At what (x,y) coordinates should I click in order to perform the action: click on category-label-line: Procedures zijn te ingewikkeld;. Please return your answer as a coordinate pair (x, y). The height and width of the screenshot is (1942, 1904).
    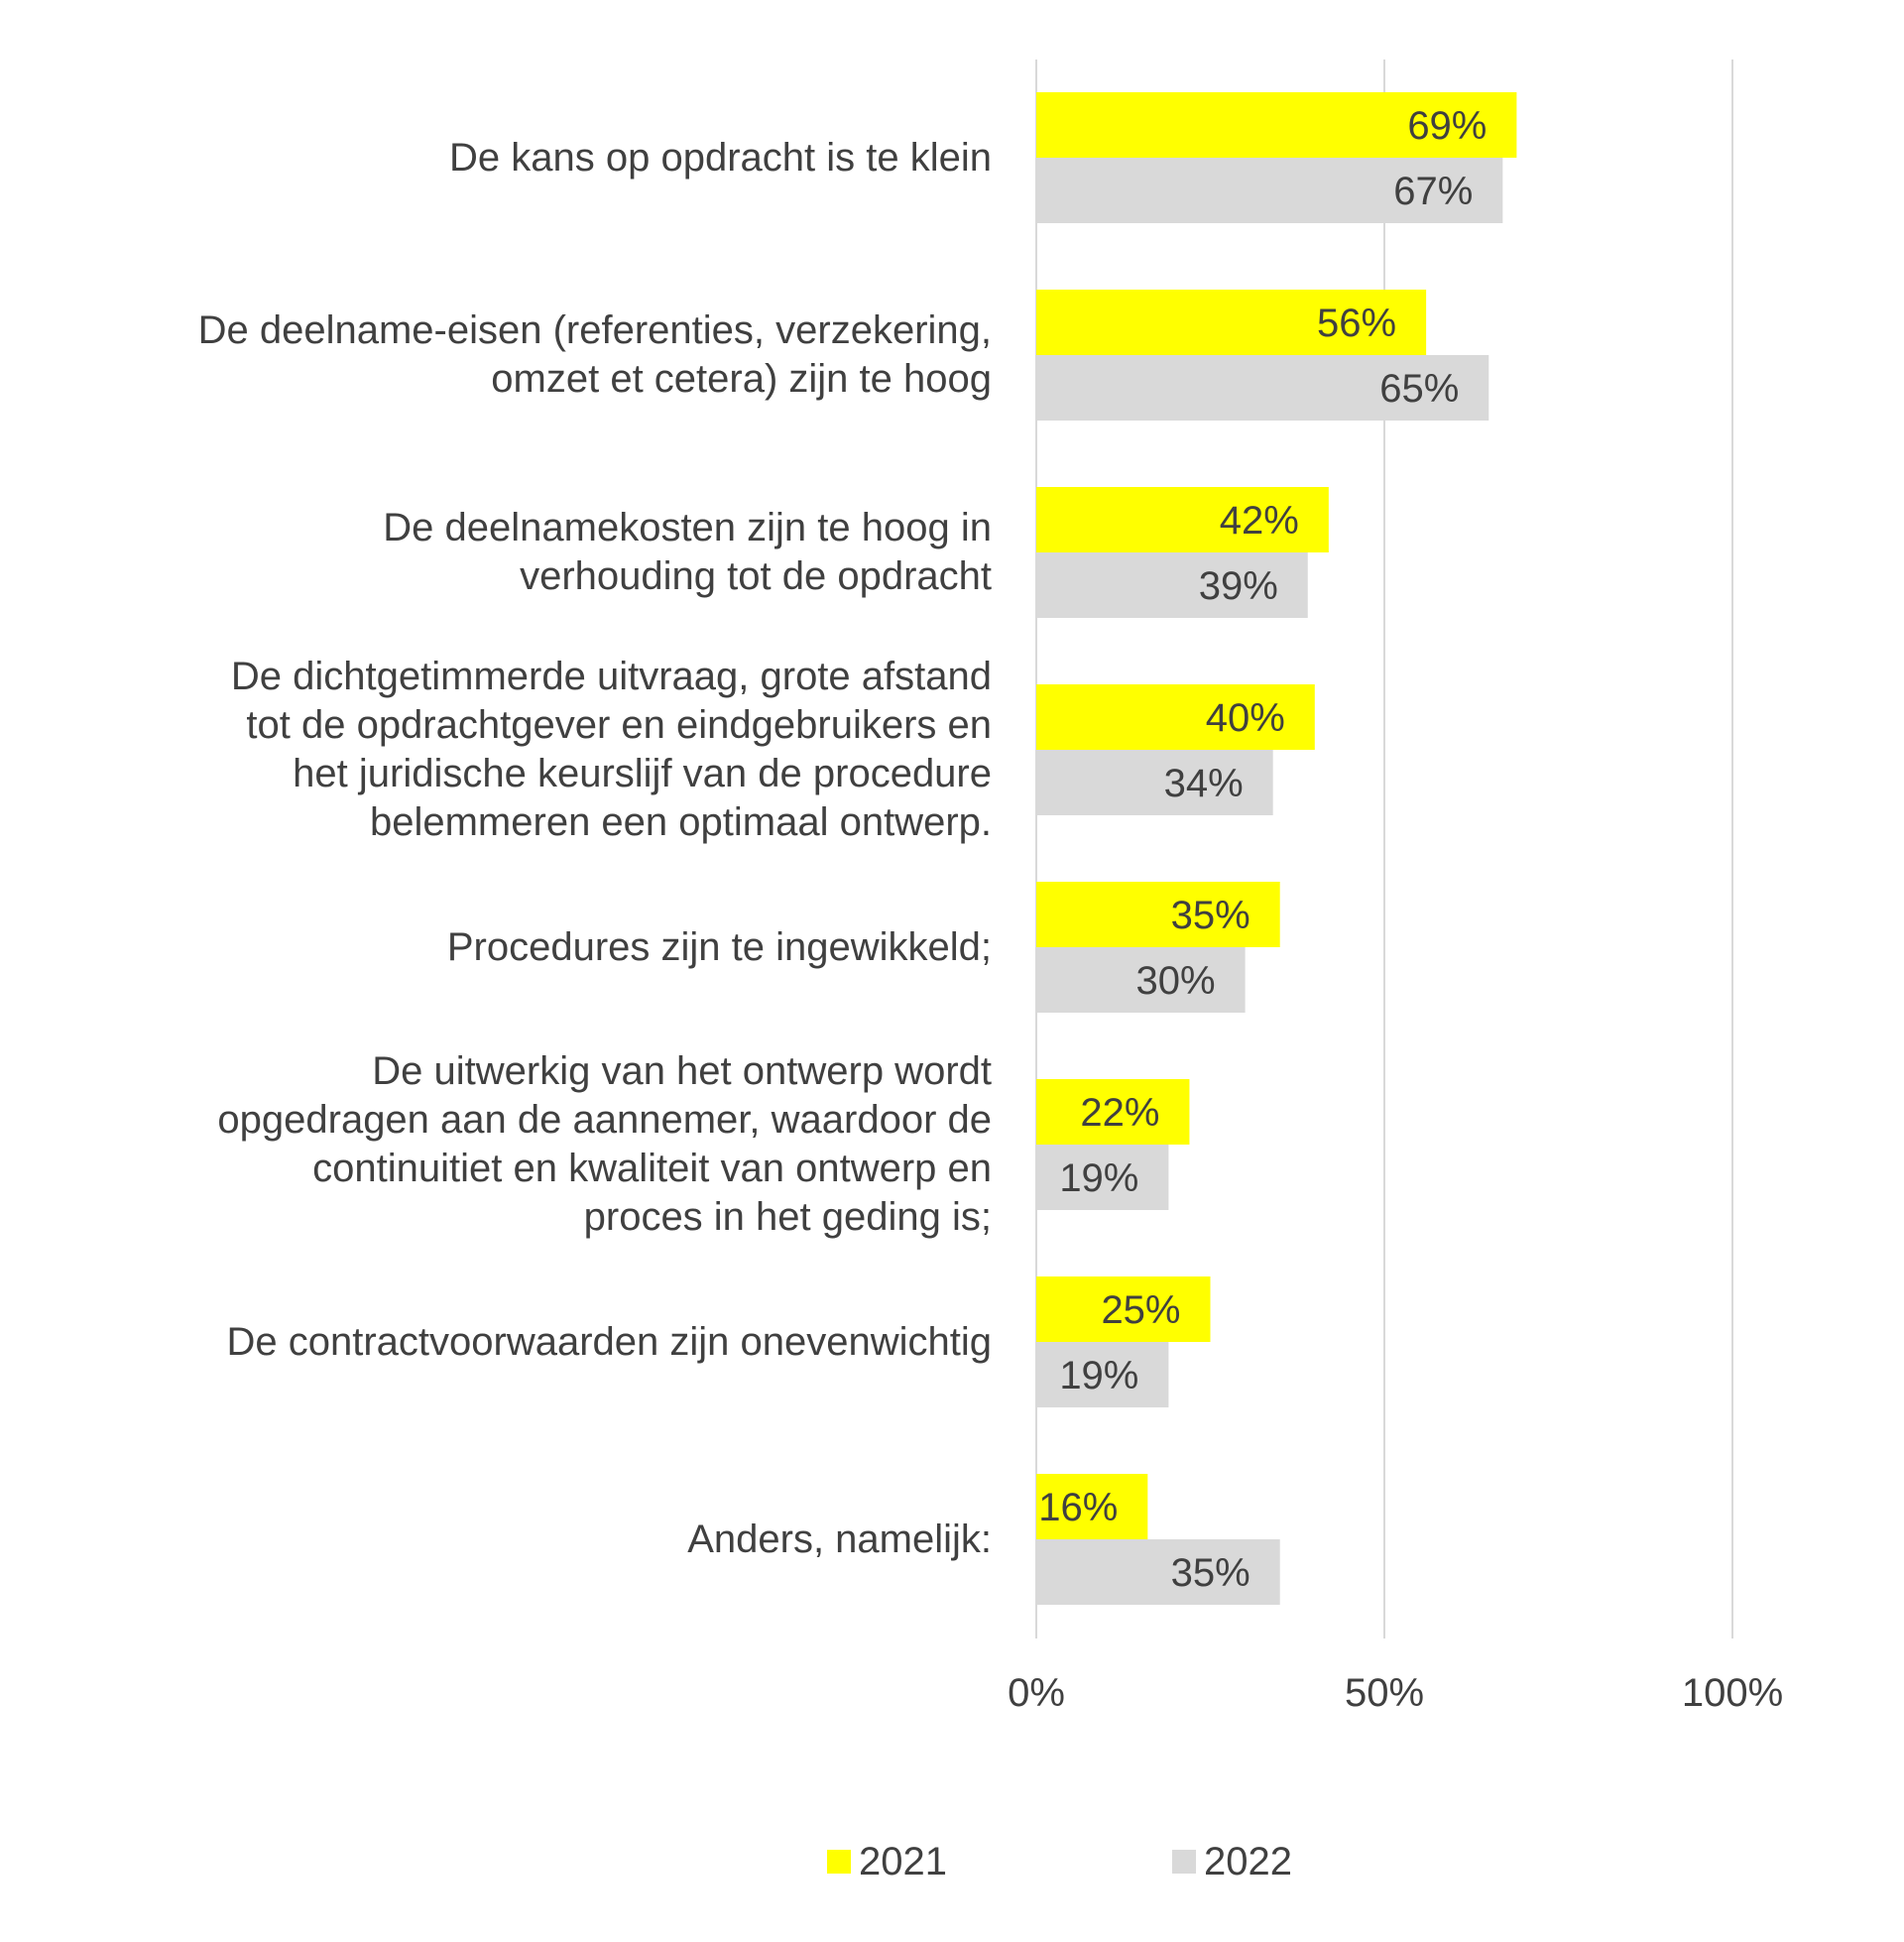
    Looking at the image, I should click on (719, 946).